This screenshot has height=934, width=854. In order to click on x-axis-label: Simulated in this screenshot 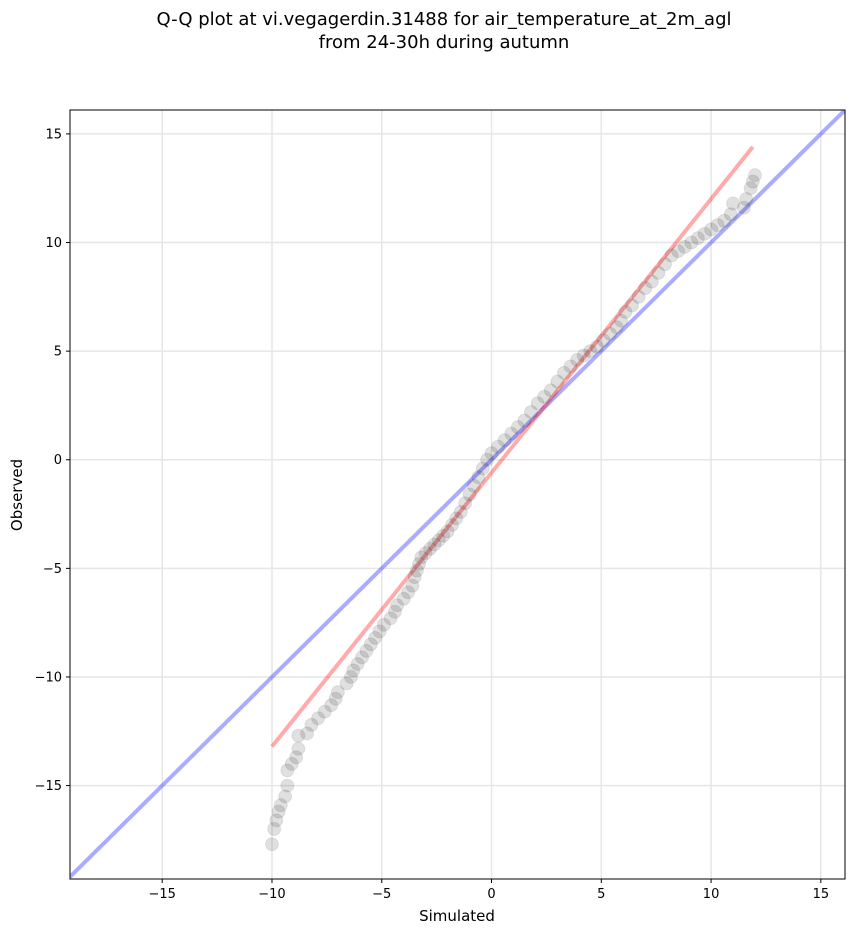, I will do `click(457, 916)`.